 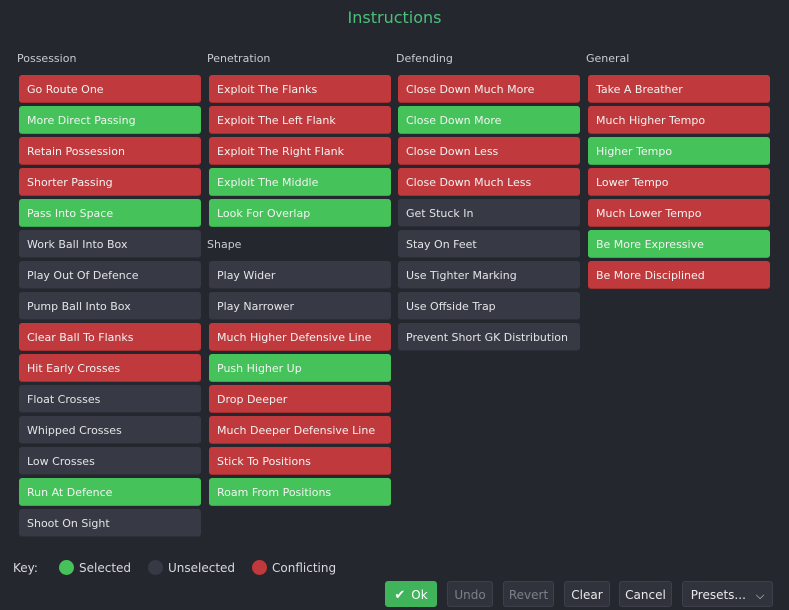 I want to click on chevron-down-icon: ⌵, so click(x=760, y=595).